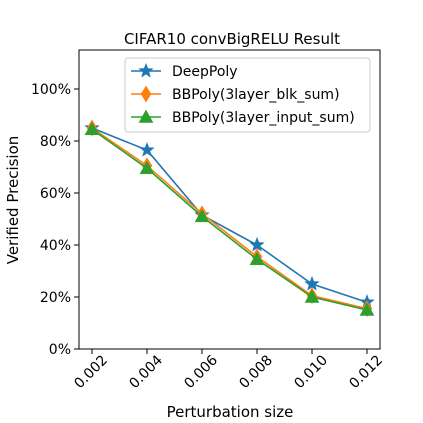 This screenshot has width=423, height=423. What do you see at coordinates (263, 118) in the screenshot?
I see `legend-label: BBPoly(3layer_input_sum)` at bounding box center [263, 118].